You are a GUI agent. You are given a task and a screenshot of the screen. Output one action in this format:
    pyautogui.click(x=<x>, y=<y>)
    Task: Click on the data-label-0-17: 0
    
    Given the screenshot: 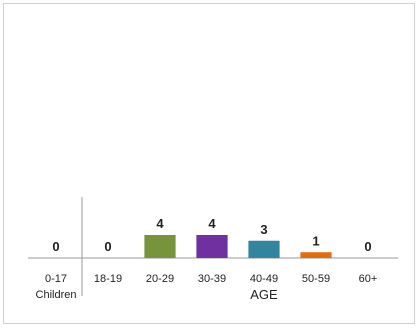 What is the action you would take?
    pyautogui.click(x=55, y=246)
    